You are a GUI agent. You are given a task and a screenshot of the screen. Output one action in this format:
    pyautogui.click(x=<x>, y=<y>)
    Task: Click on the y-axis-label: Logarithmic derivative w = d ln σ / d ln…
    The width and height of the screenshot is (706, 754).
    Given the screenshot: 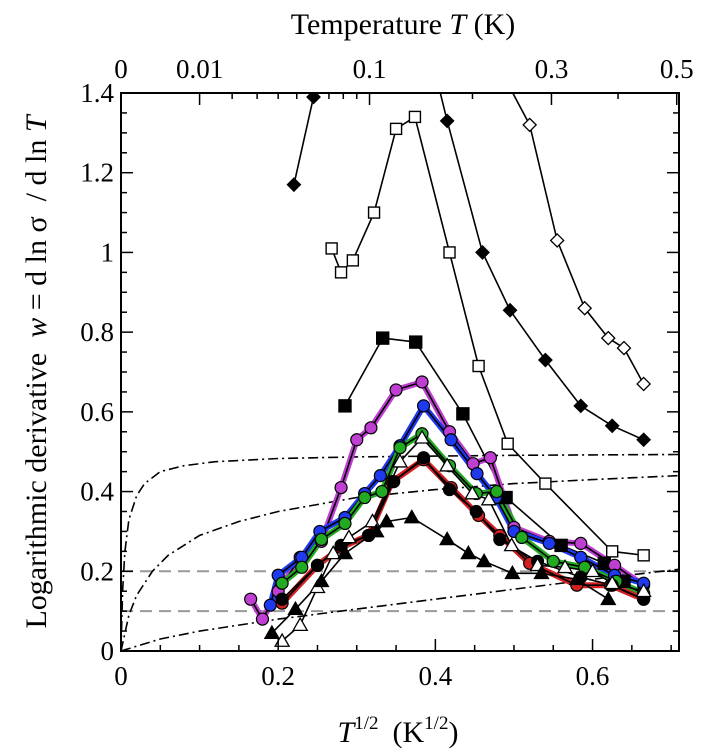 What is the action you would take?
    pyautogui.click(x=36, y=370)
    